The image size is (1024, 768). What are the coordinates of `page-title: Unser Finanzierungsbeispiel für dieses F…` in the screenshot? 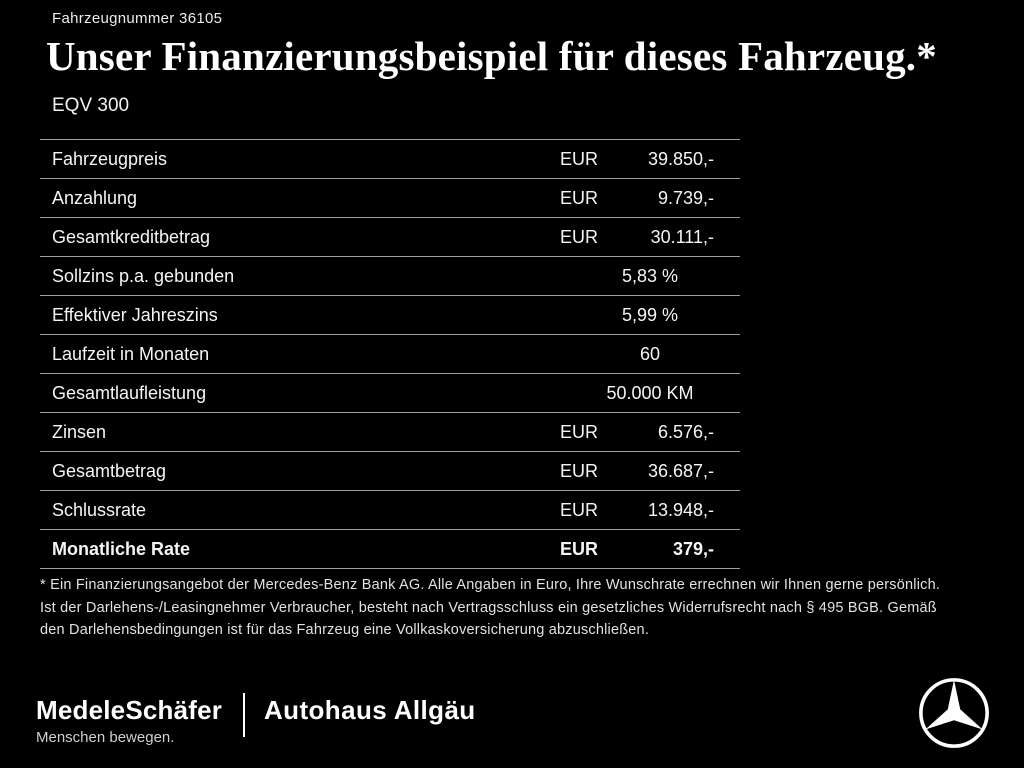 It's located at (491, 56).